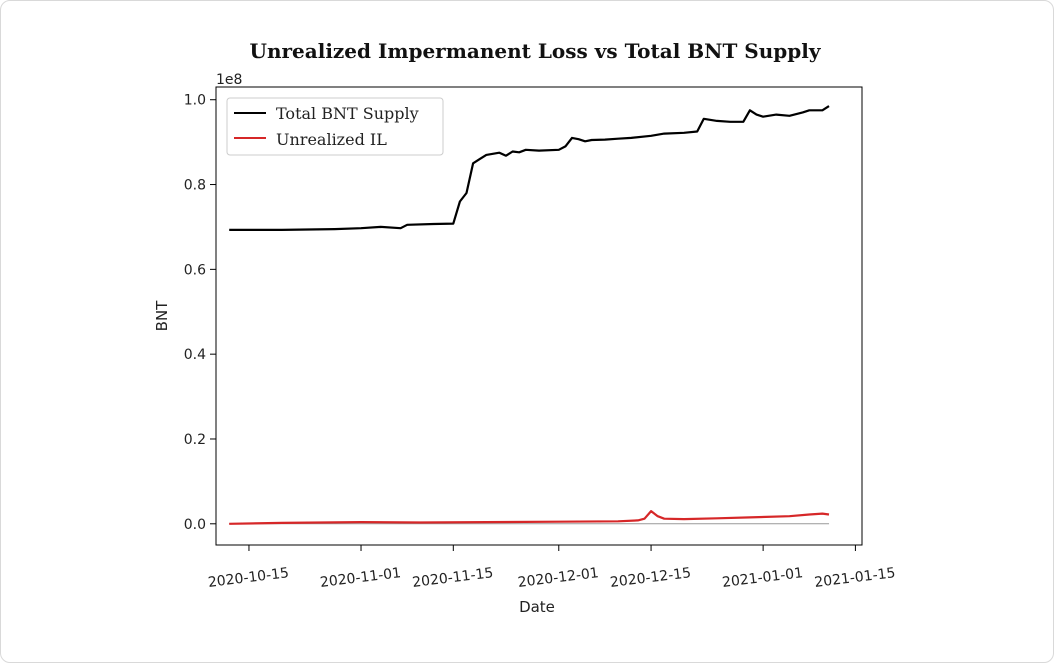 This screenshot has height=663, width=1054. What do you see at coordinates (331, 139) in the screenshot?
I see `legend-label-unrealized-il: Unrealized IL` at bounding box center [331, 139].